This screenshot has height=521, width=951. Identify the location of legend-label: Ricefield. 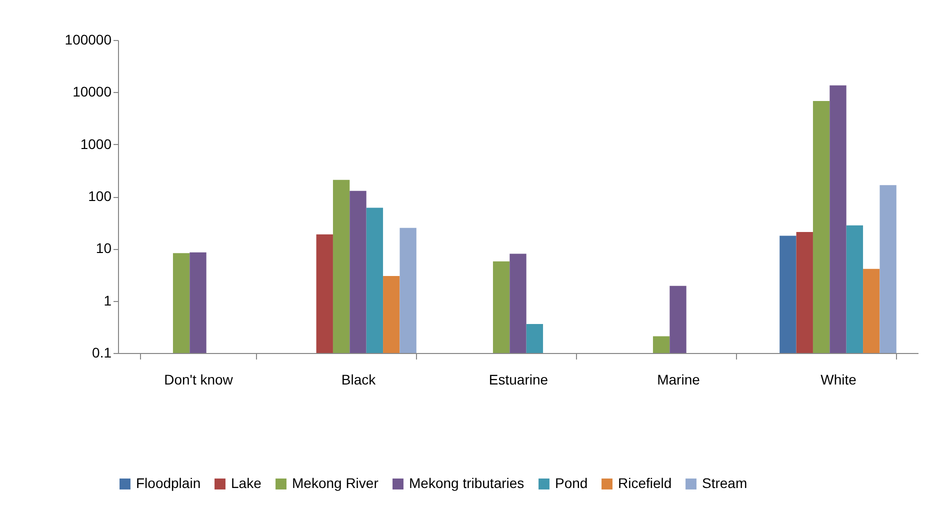
(645, 483).